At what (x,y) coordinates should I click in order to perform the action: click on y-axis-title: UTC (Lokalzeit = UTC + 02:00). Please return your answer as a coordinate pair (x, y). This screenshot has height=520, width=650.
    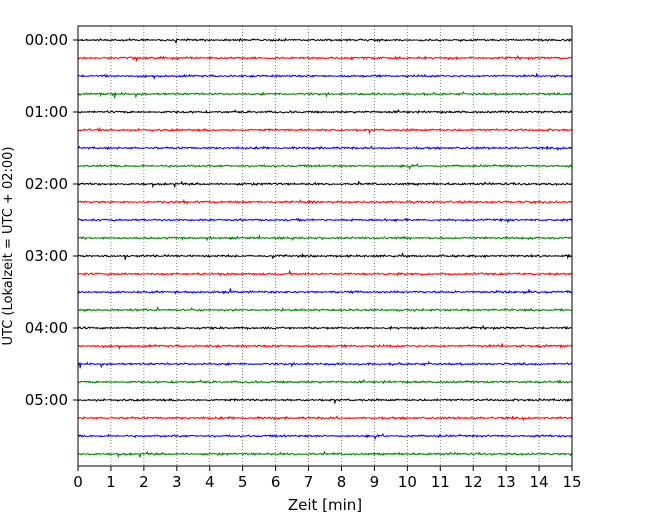
    Looking at the image, I should click on (8, 246).